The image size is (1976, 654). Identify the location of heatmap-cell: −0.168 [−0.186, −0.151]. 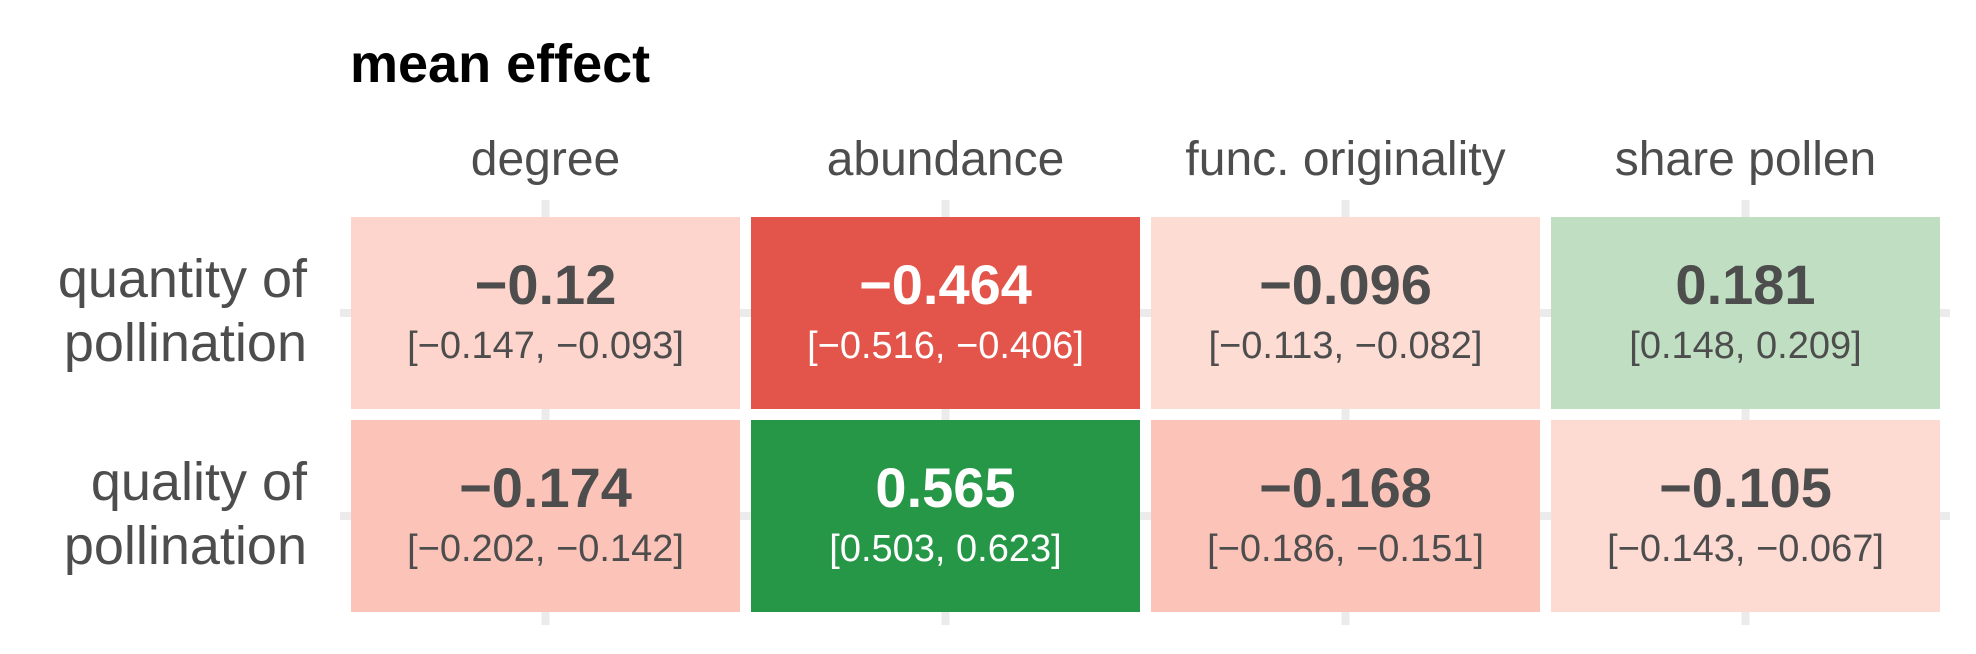
(1345, 516).